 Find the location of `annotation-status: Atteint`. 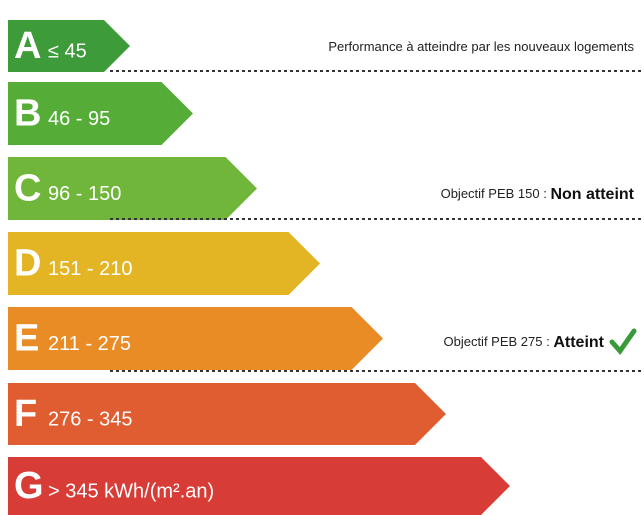

annotation-status: Atteint is located at coordinates (578, 342).